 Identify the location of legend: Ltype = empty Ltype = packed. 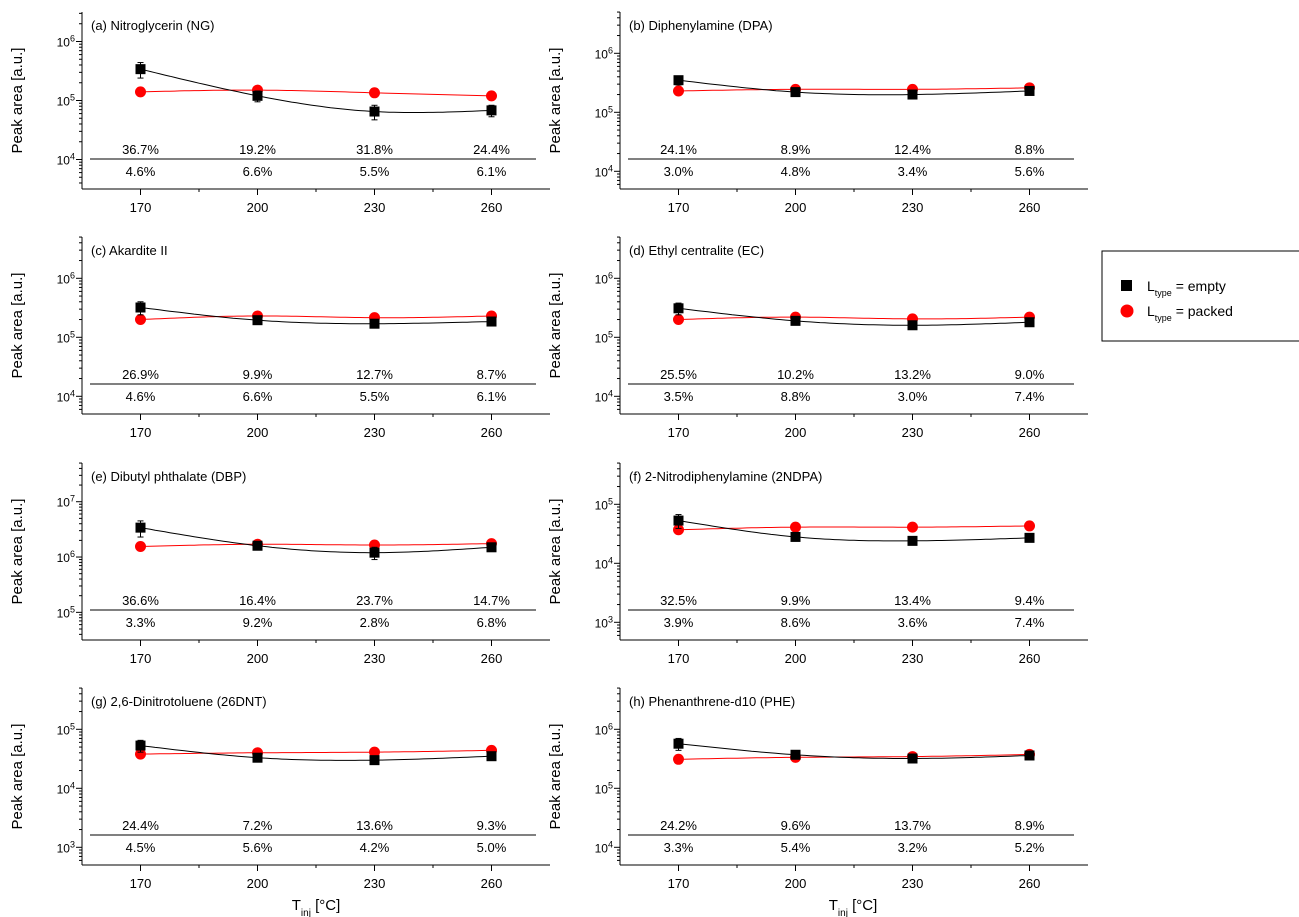
(1200, 296).